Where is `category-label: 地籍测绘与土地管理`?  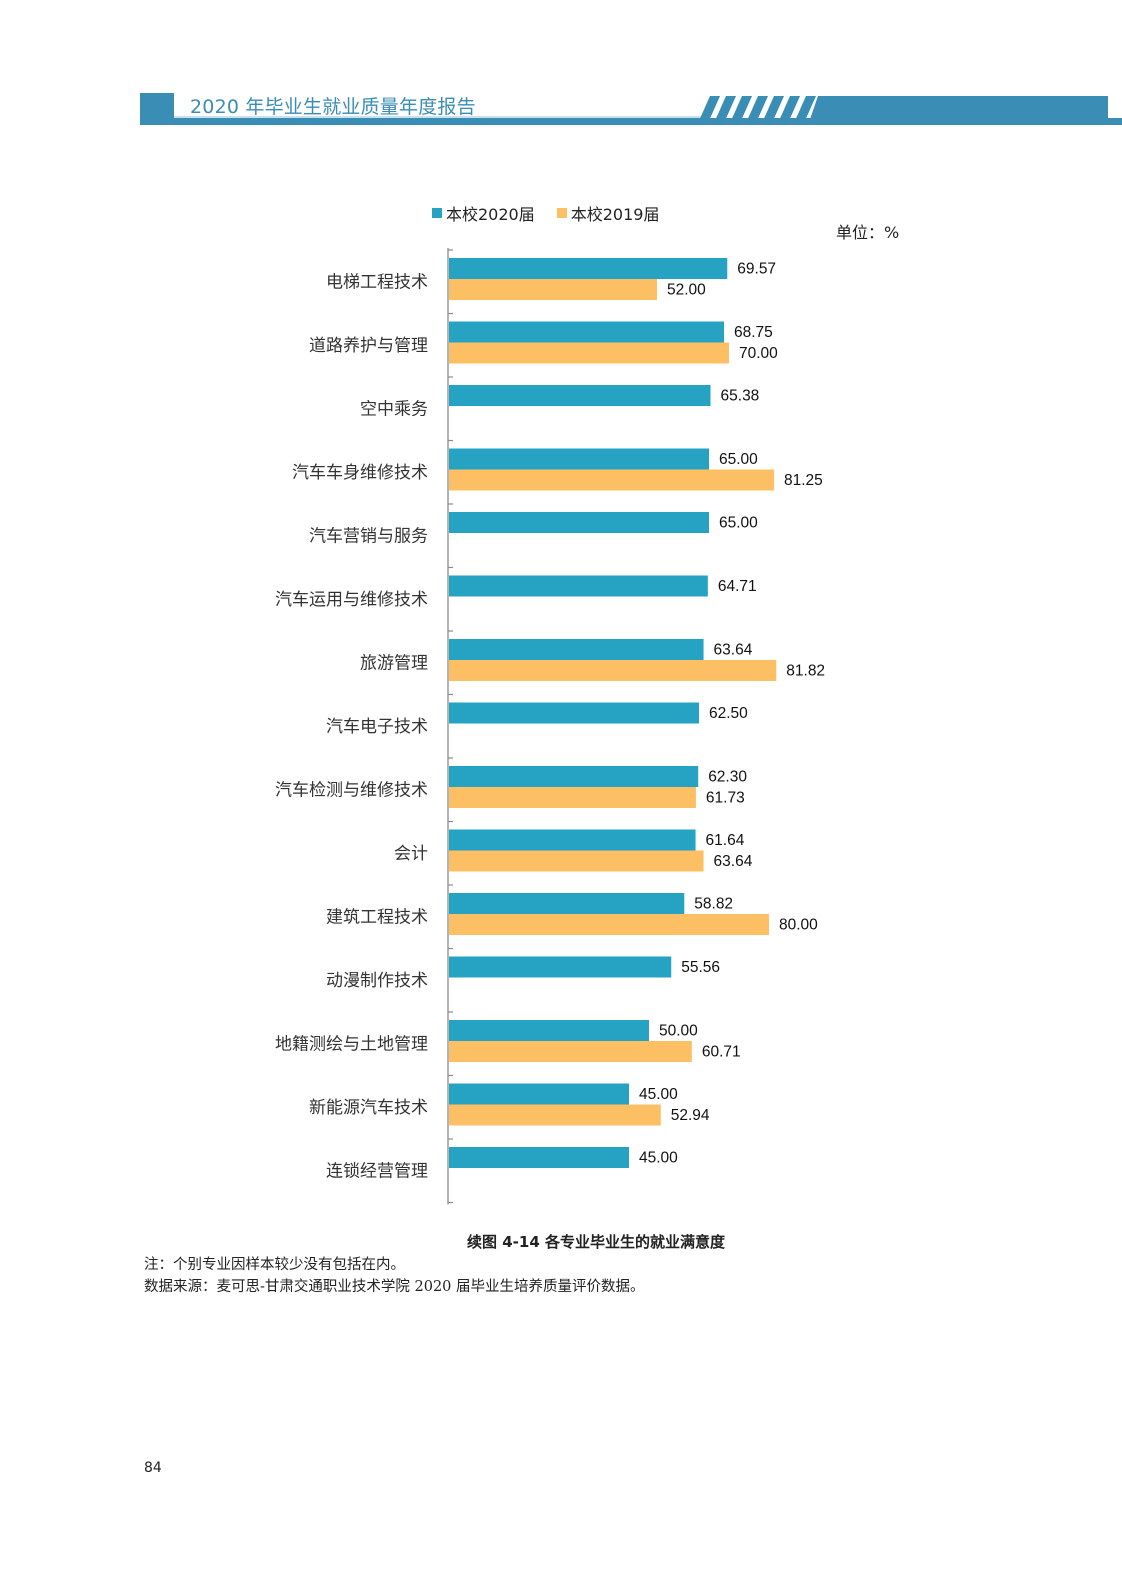 category-label: 地籍测绘与土地管理 is located at coordinates (351, 1044).